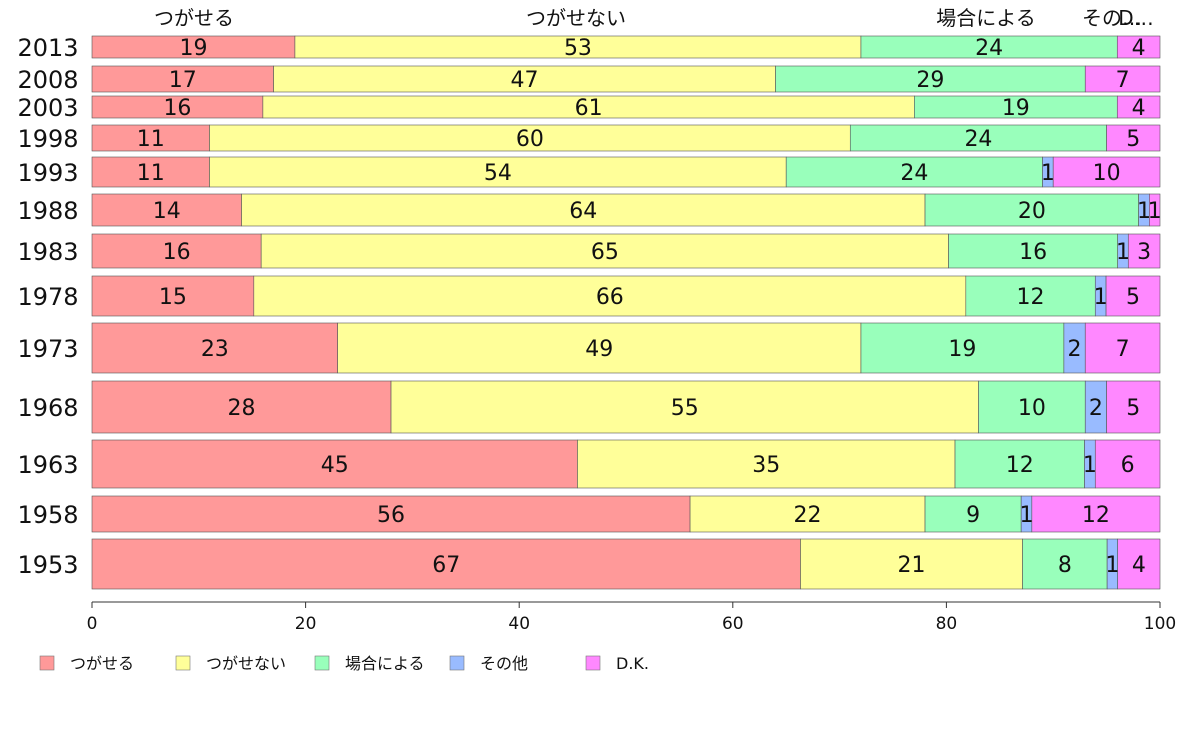 This screenshot has width=1188, height=736. What do you see at coordinates (1027, 515) in the screenshot?
I see `data-label-1958-3: 1` at bounding box center [1027, 515].